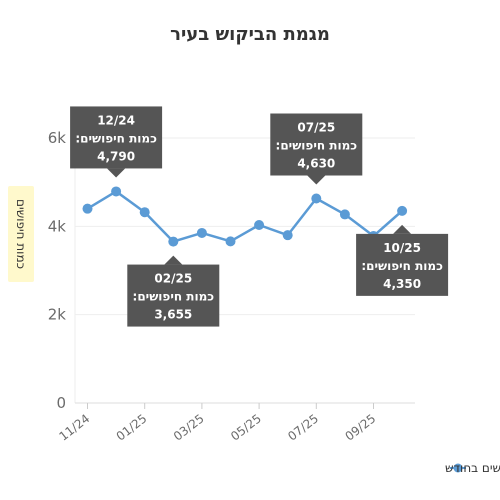  I want to click on annotation-date: 02/25, so click(173, 279).